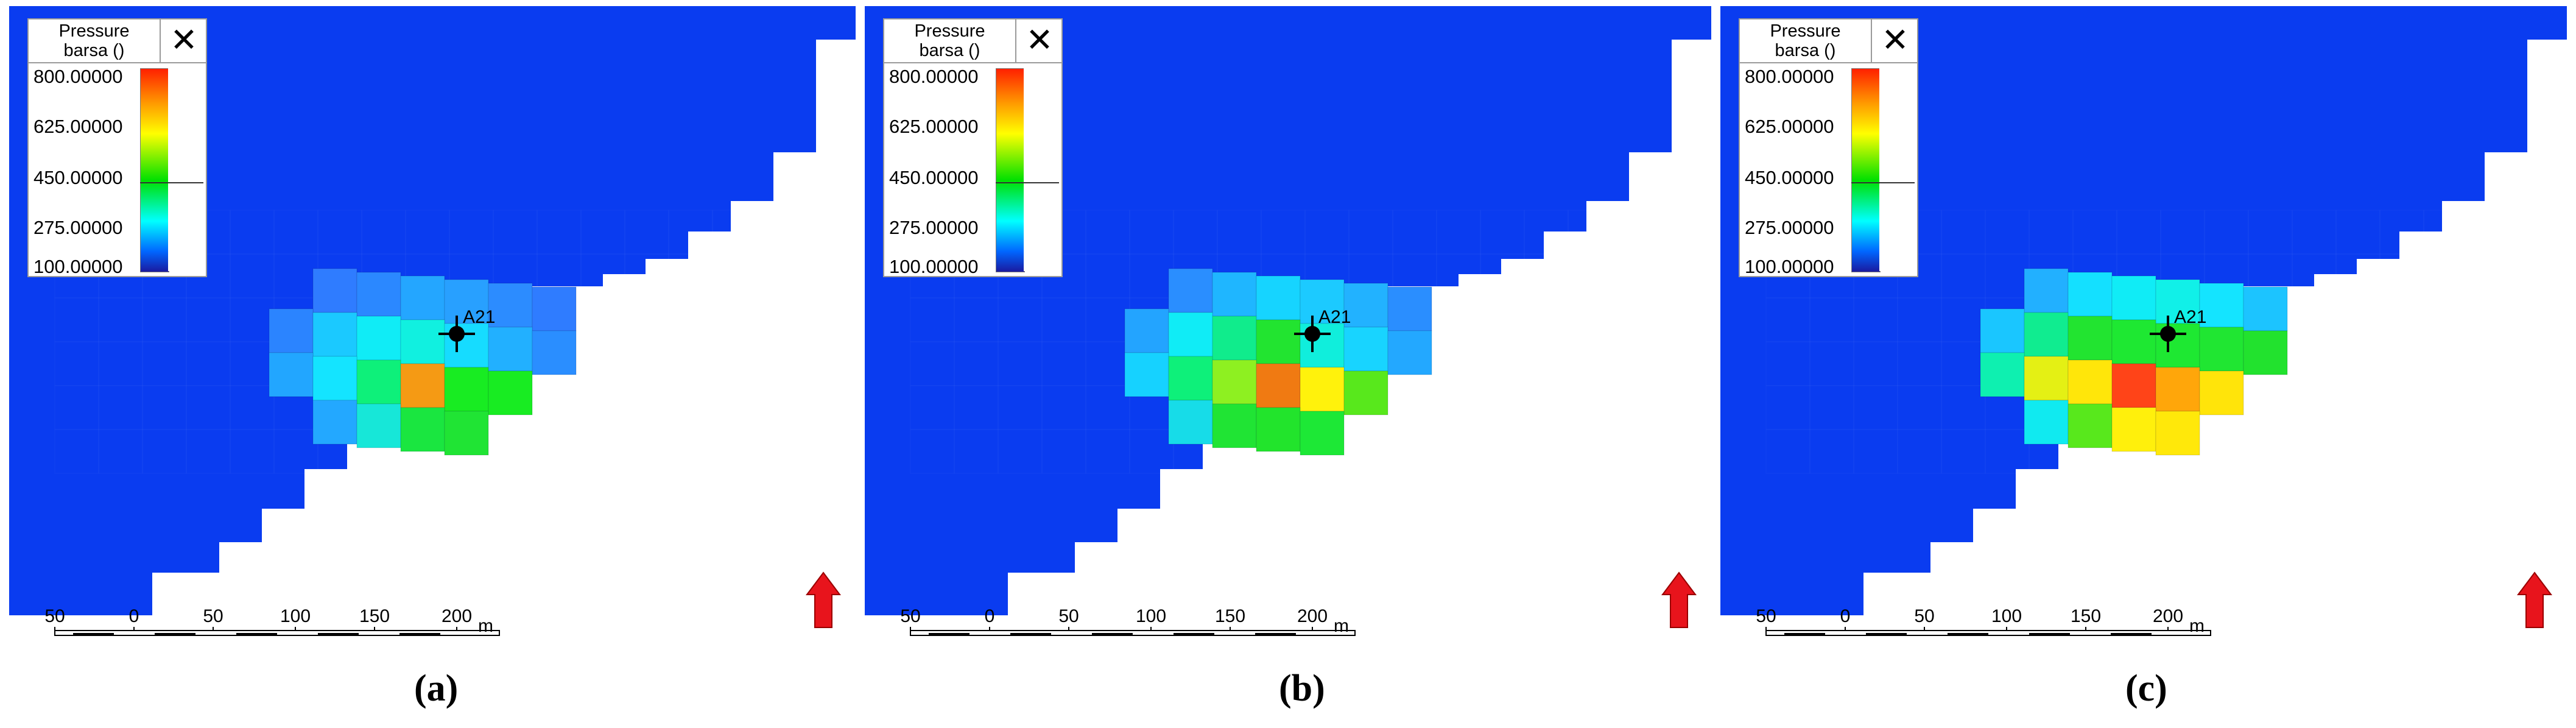 This screenshot has width=2576, height=728. What do you see at coordinates (436, 688) in the screenshot?
I see `panel-label: (a)` at bounding box center [436, 688].